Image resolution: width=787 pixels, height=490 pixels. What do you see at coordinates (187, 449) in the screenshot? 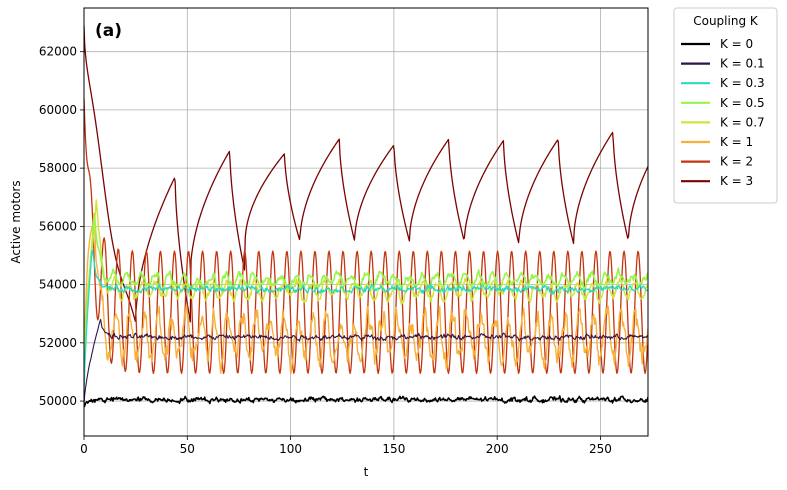
I see `x-tick-label: 50` at bounding box center [187, 449].